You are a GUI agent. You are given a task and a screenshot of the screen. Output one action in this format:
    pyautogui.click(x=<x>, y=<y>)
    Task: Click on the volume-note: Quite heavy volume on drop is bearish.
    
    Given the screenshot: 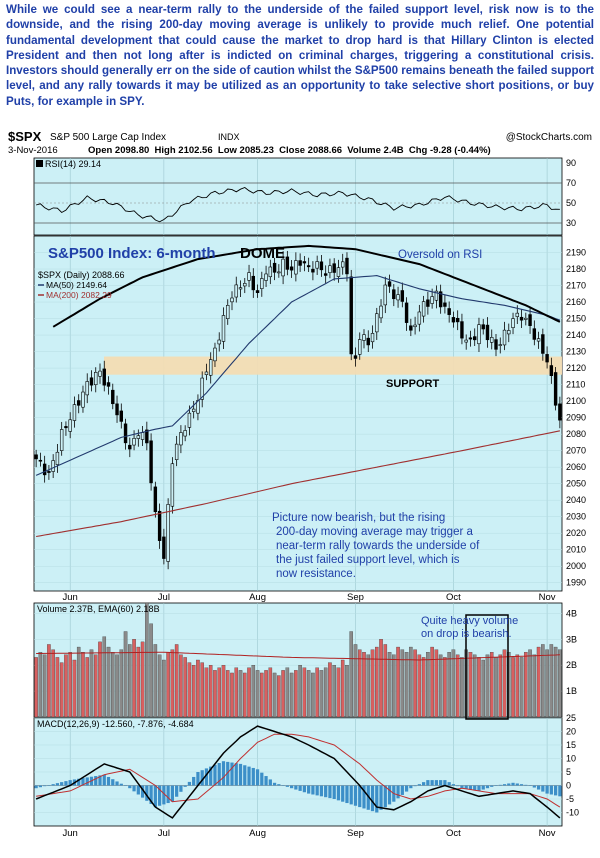 What is the action you would take?
    pyautogui.click(x=469, y=627)
    